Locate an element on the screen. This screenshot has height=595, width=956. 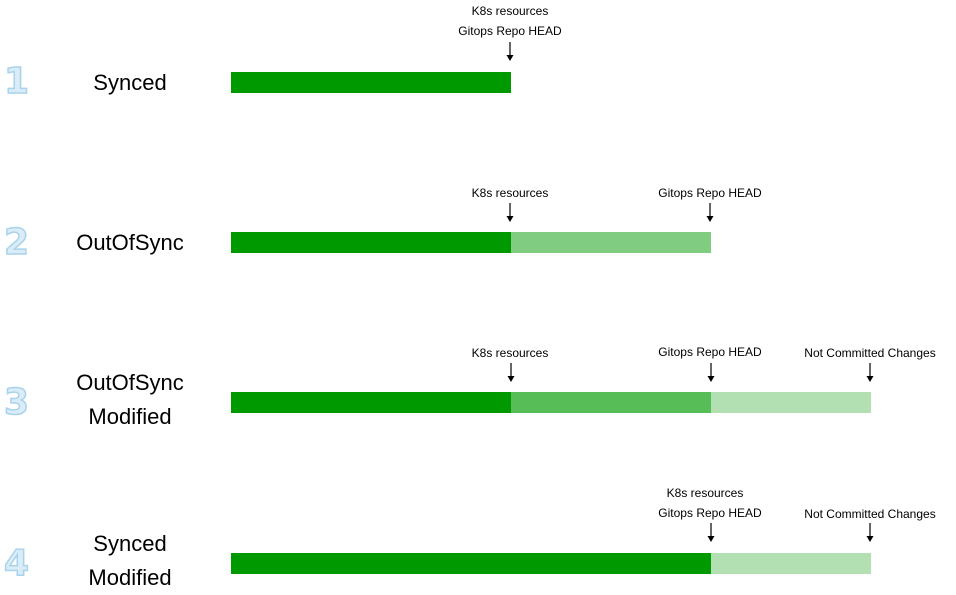
row-1-k8s-label: K8s resources is located at coordinates (510, 11).